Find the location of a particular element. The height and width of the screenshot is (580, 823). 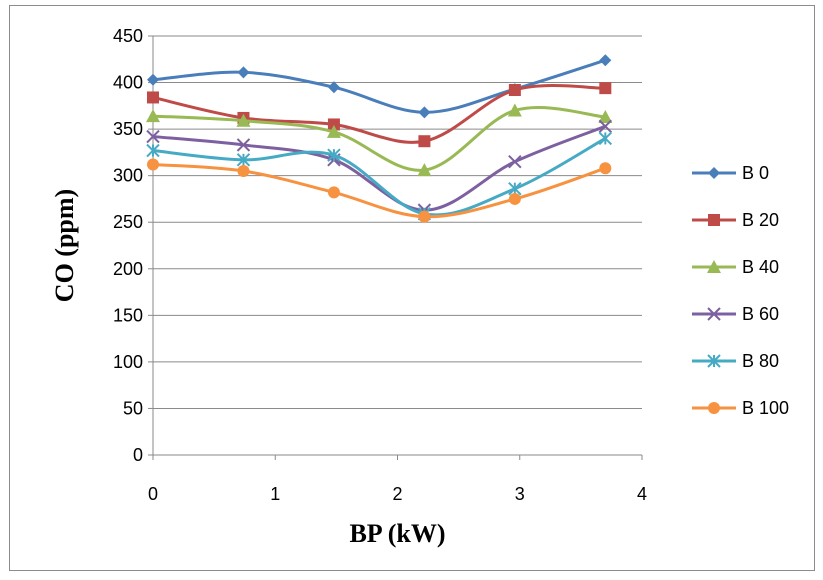

y-tick-label: 400 is located at coordinates (128, 83).